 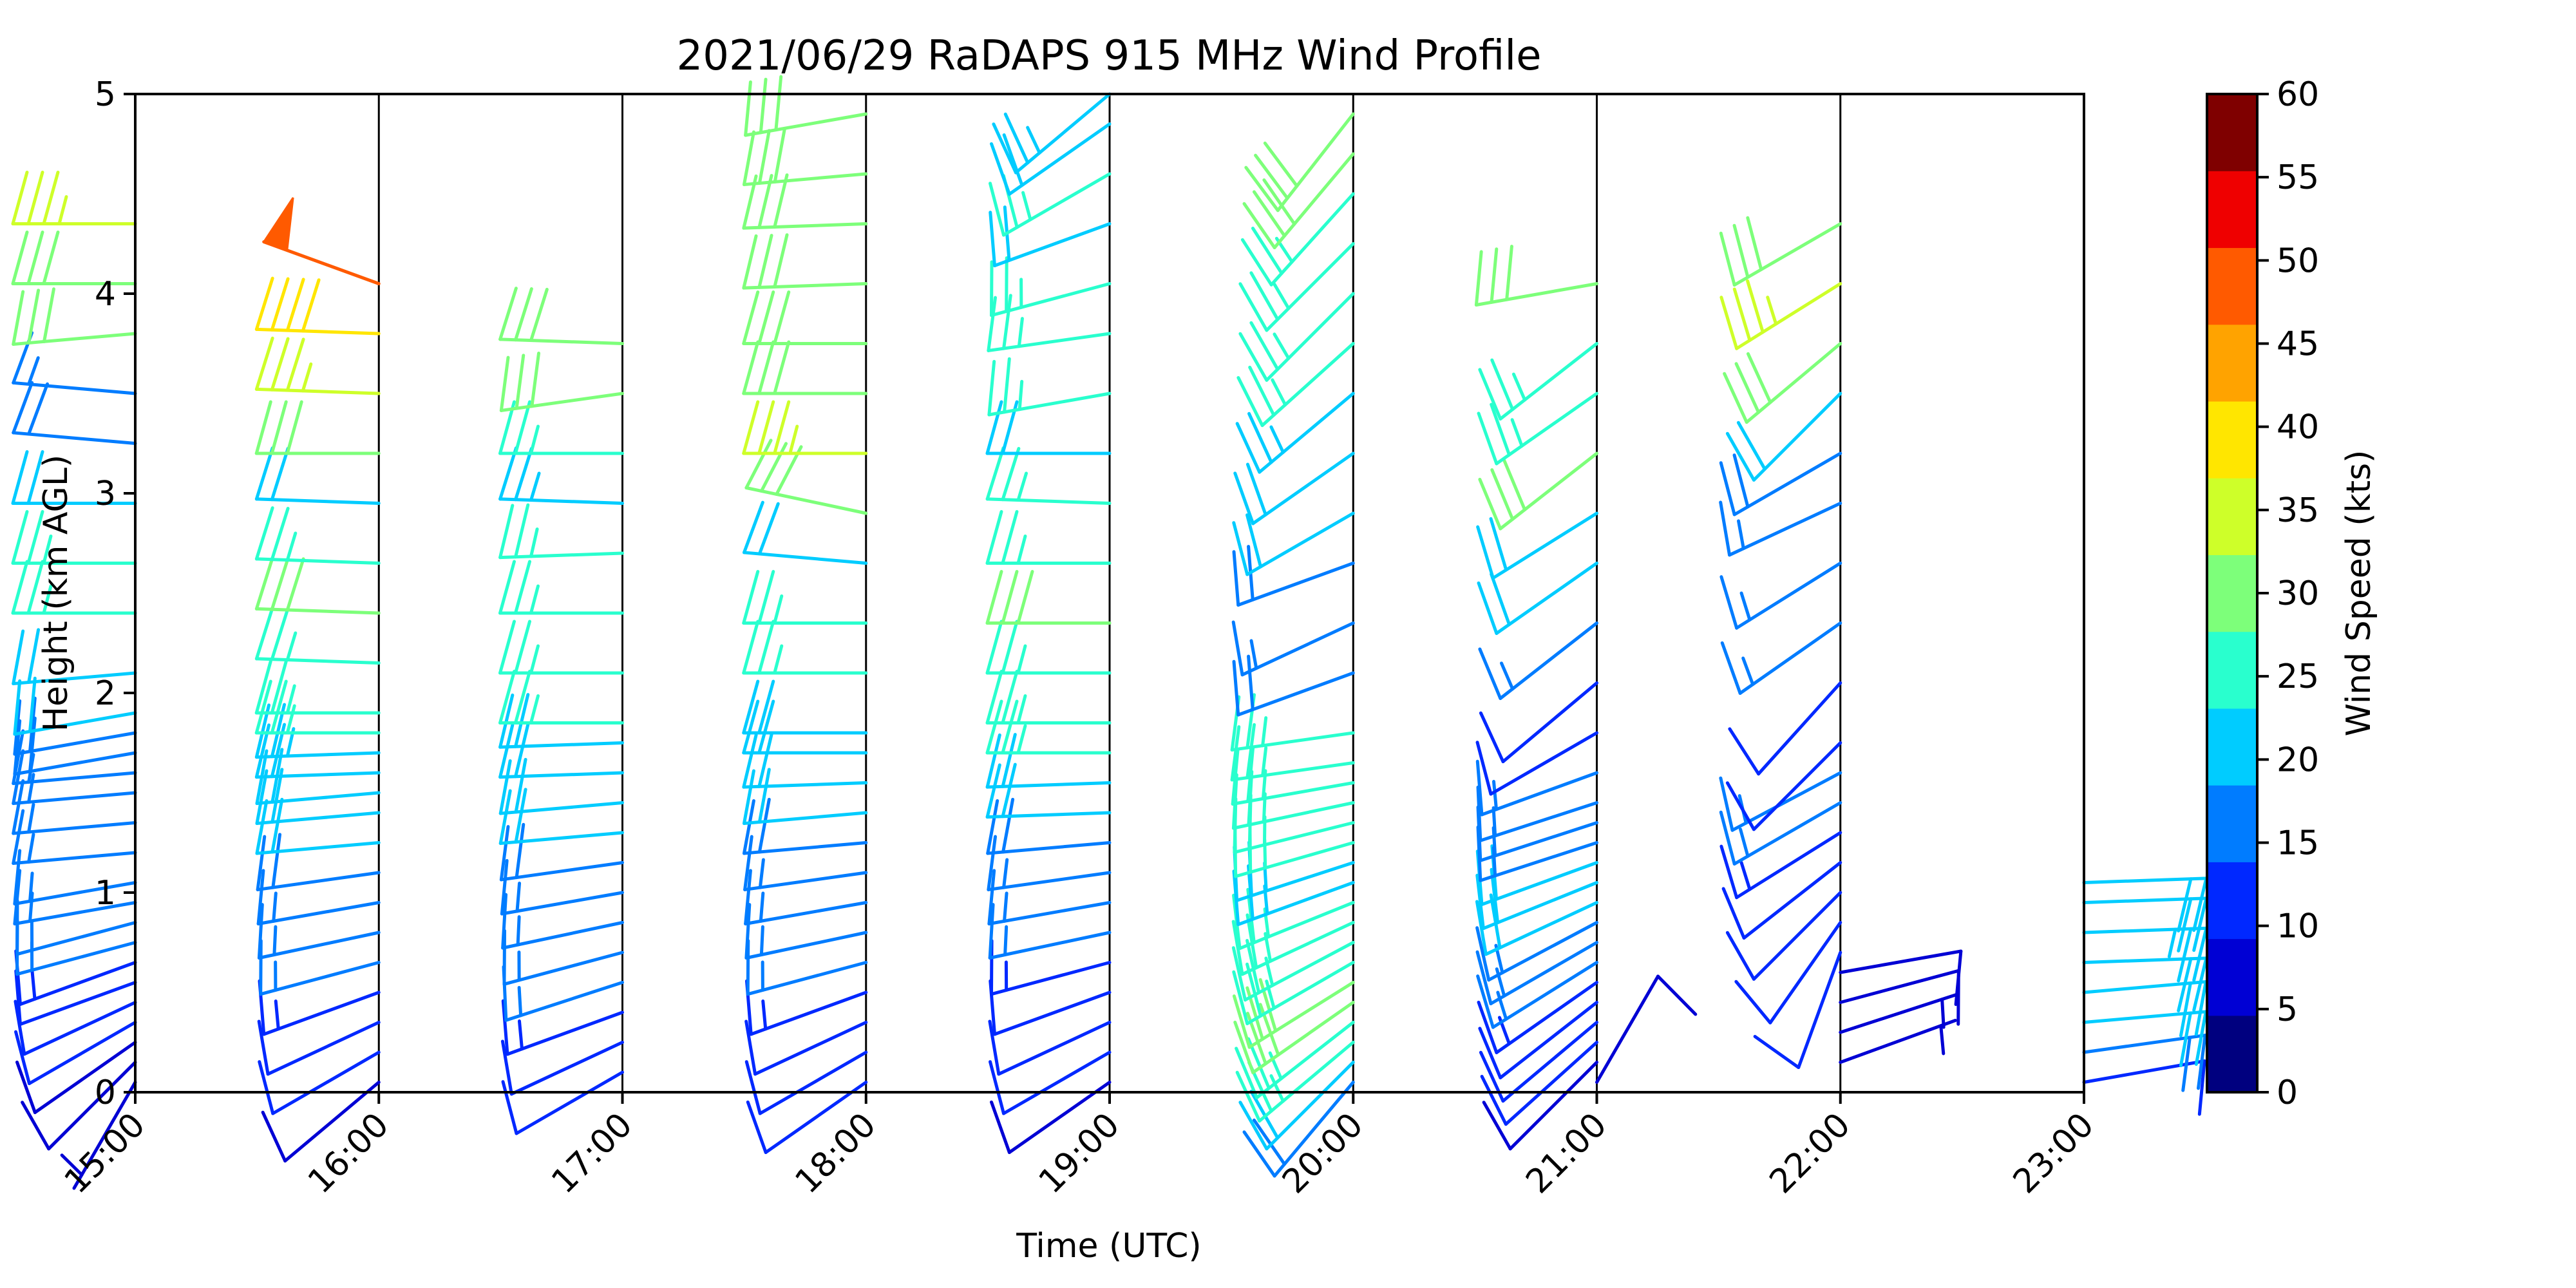 What do you see at coordinates (2298, 593) in the screenshot?
I see `colorbar-tick-label: 30` at bounding box center [2298, 593].